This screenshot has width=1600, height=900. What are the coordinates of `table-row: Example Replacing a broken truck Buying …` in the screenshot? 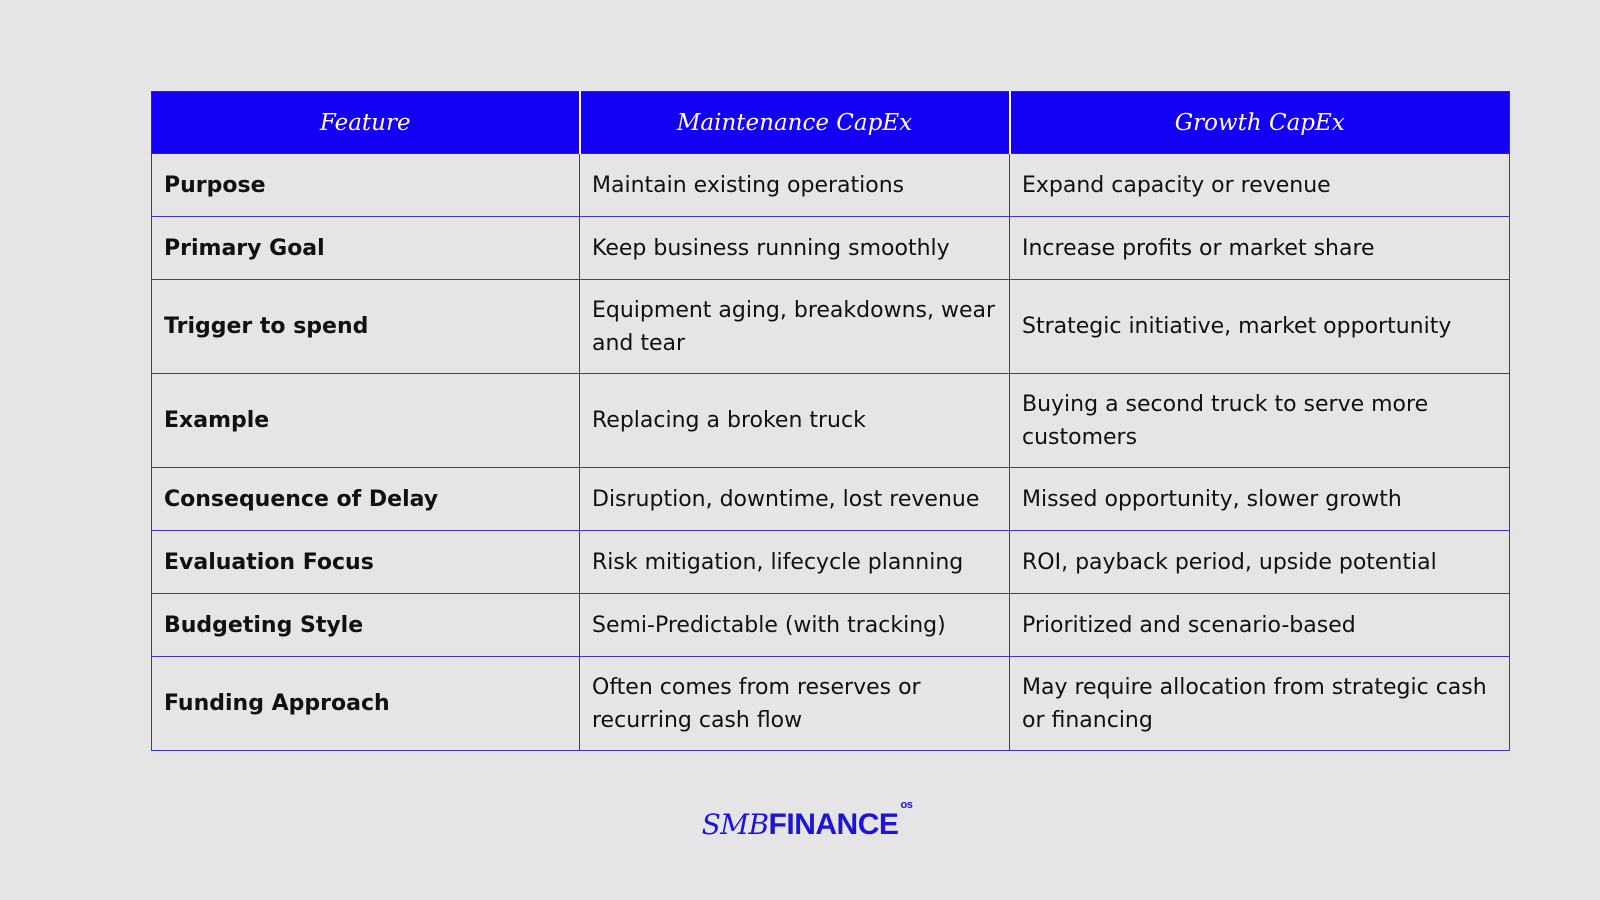 It's located at (830, 420).